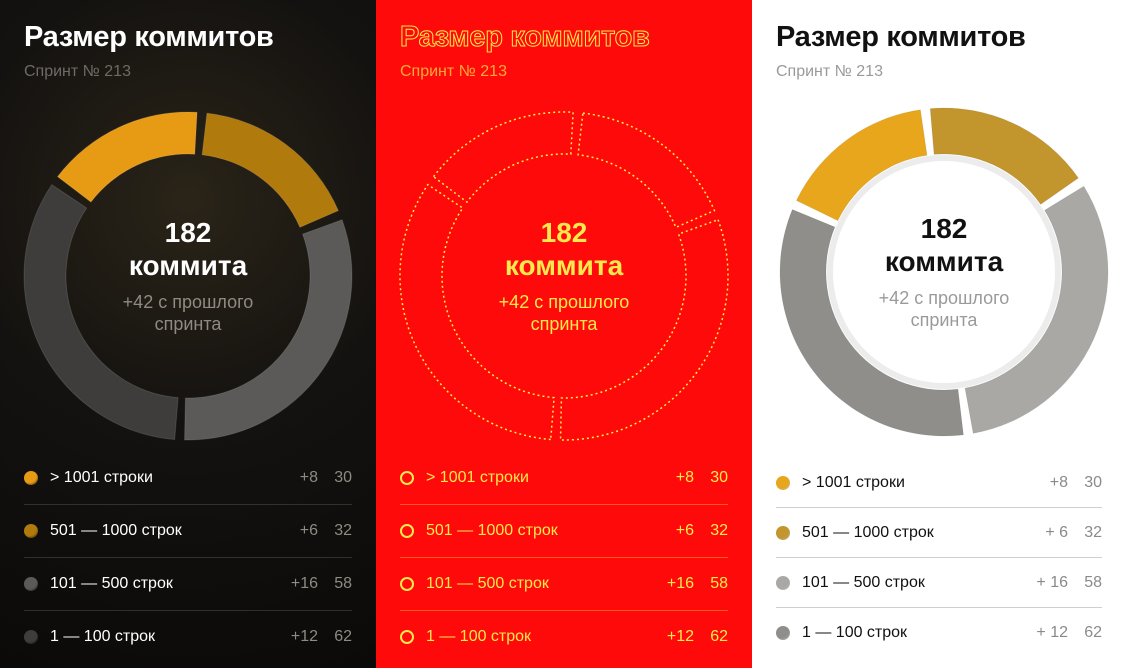 This screenshot has height=668, width=1128. What do you see at coordinates (939, 632) in the screenshot?
I see `legend-row: 1 — 100 строк + 12 62` at bounding box center [939, 632].